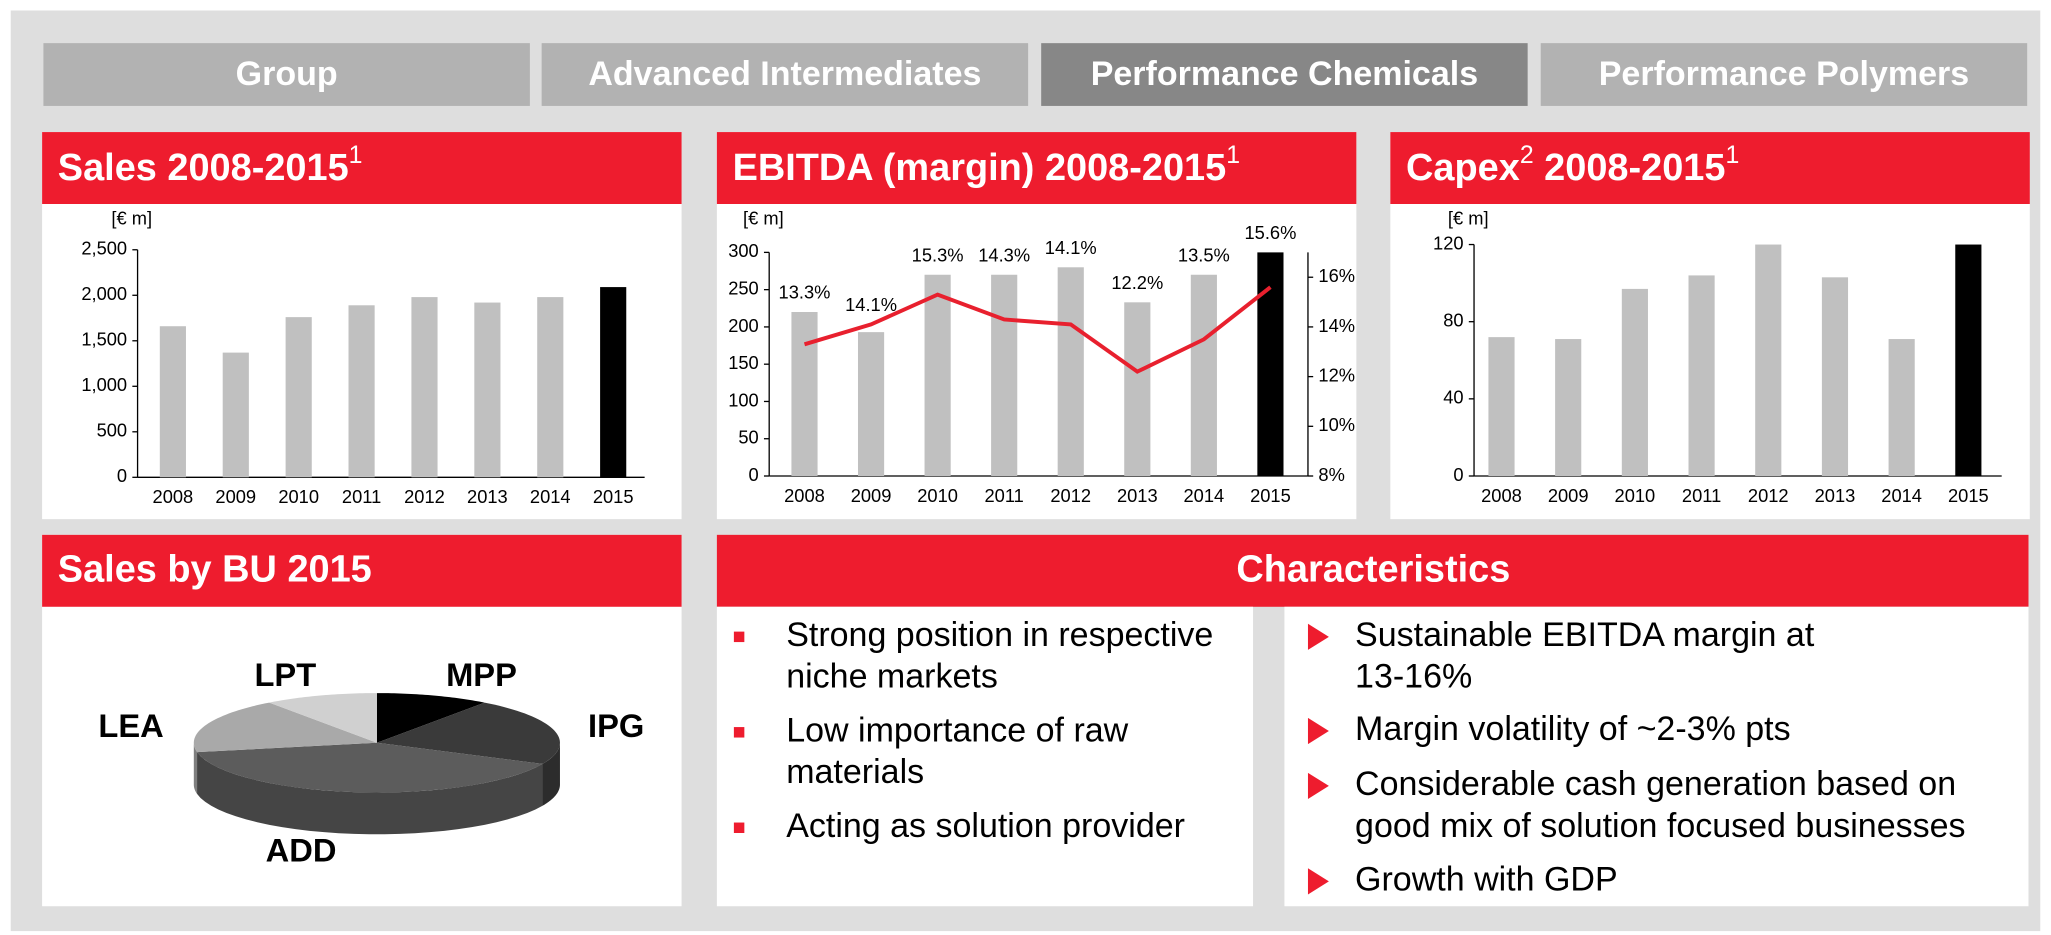 The height and width of the screenshot is (935, 2051). Describe the element at coordinates (1458, 474) in the screenshot. I see `y-tick-label: 0` at that location.